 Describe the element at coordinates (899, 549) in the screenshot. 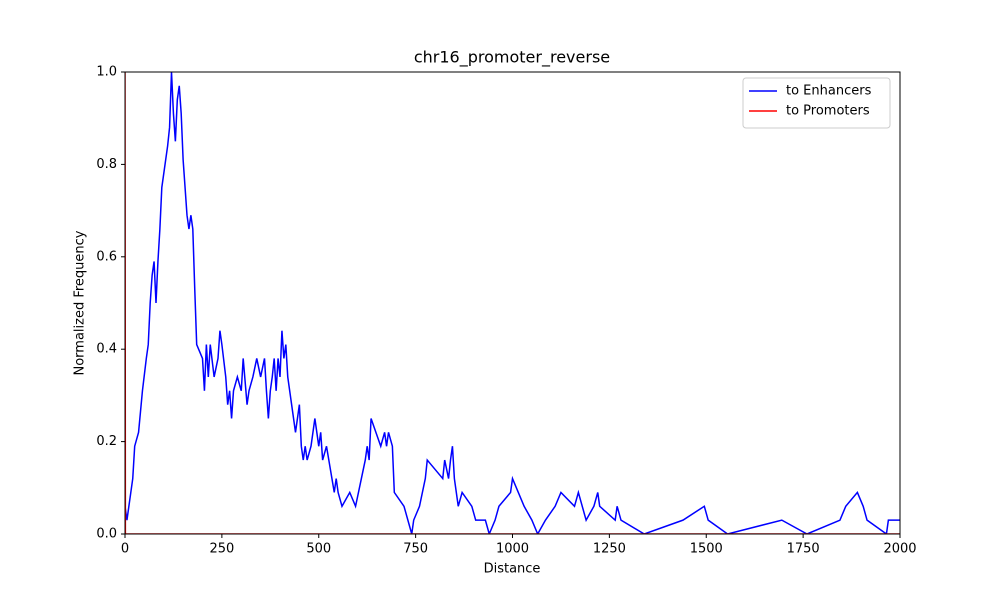

I see `x-tick-label: 2000` at that location.